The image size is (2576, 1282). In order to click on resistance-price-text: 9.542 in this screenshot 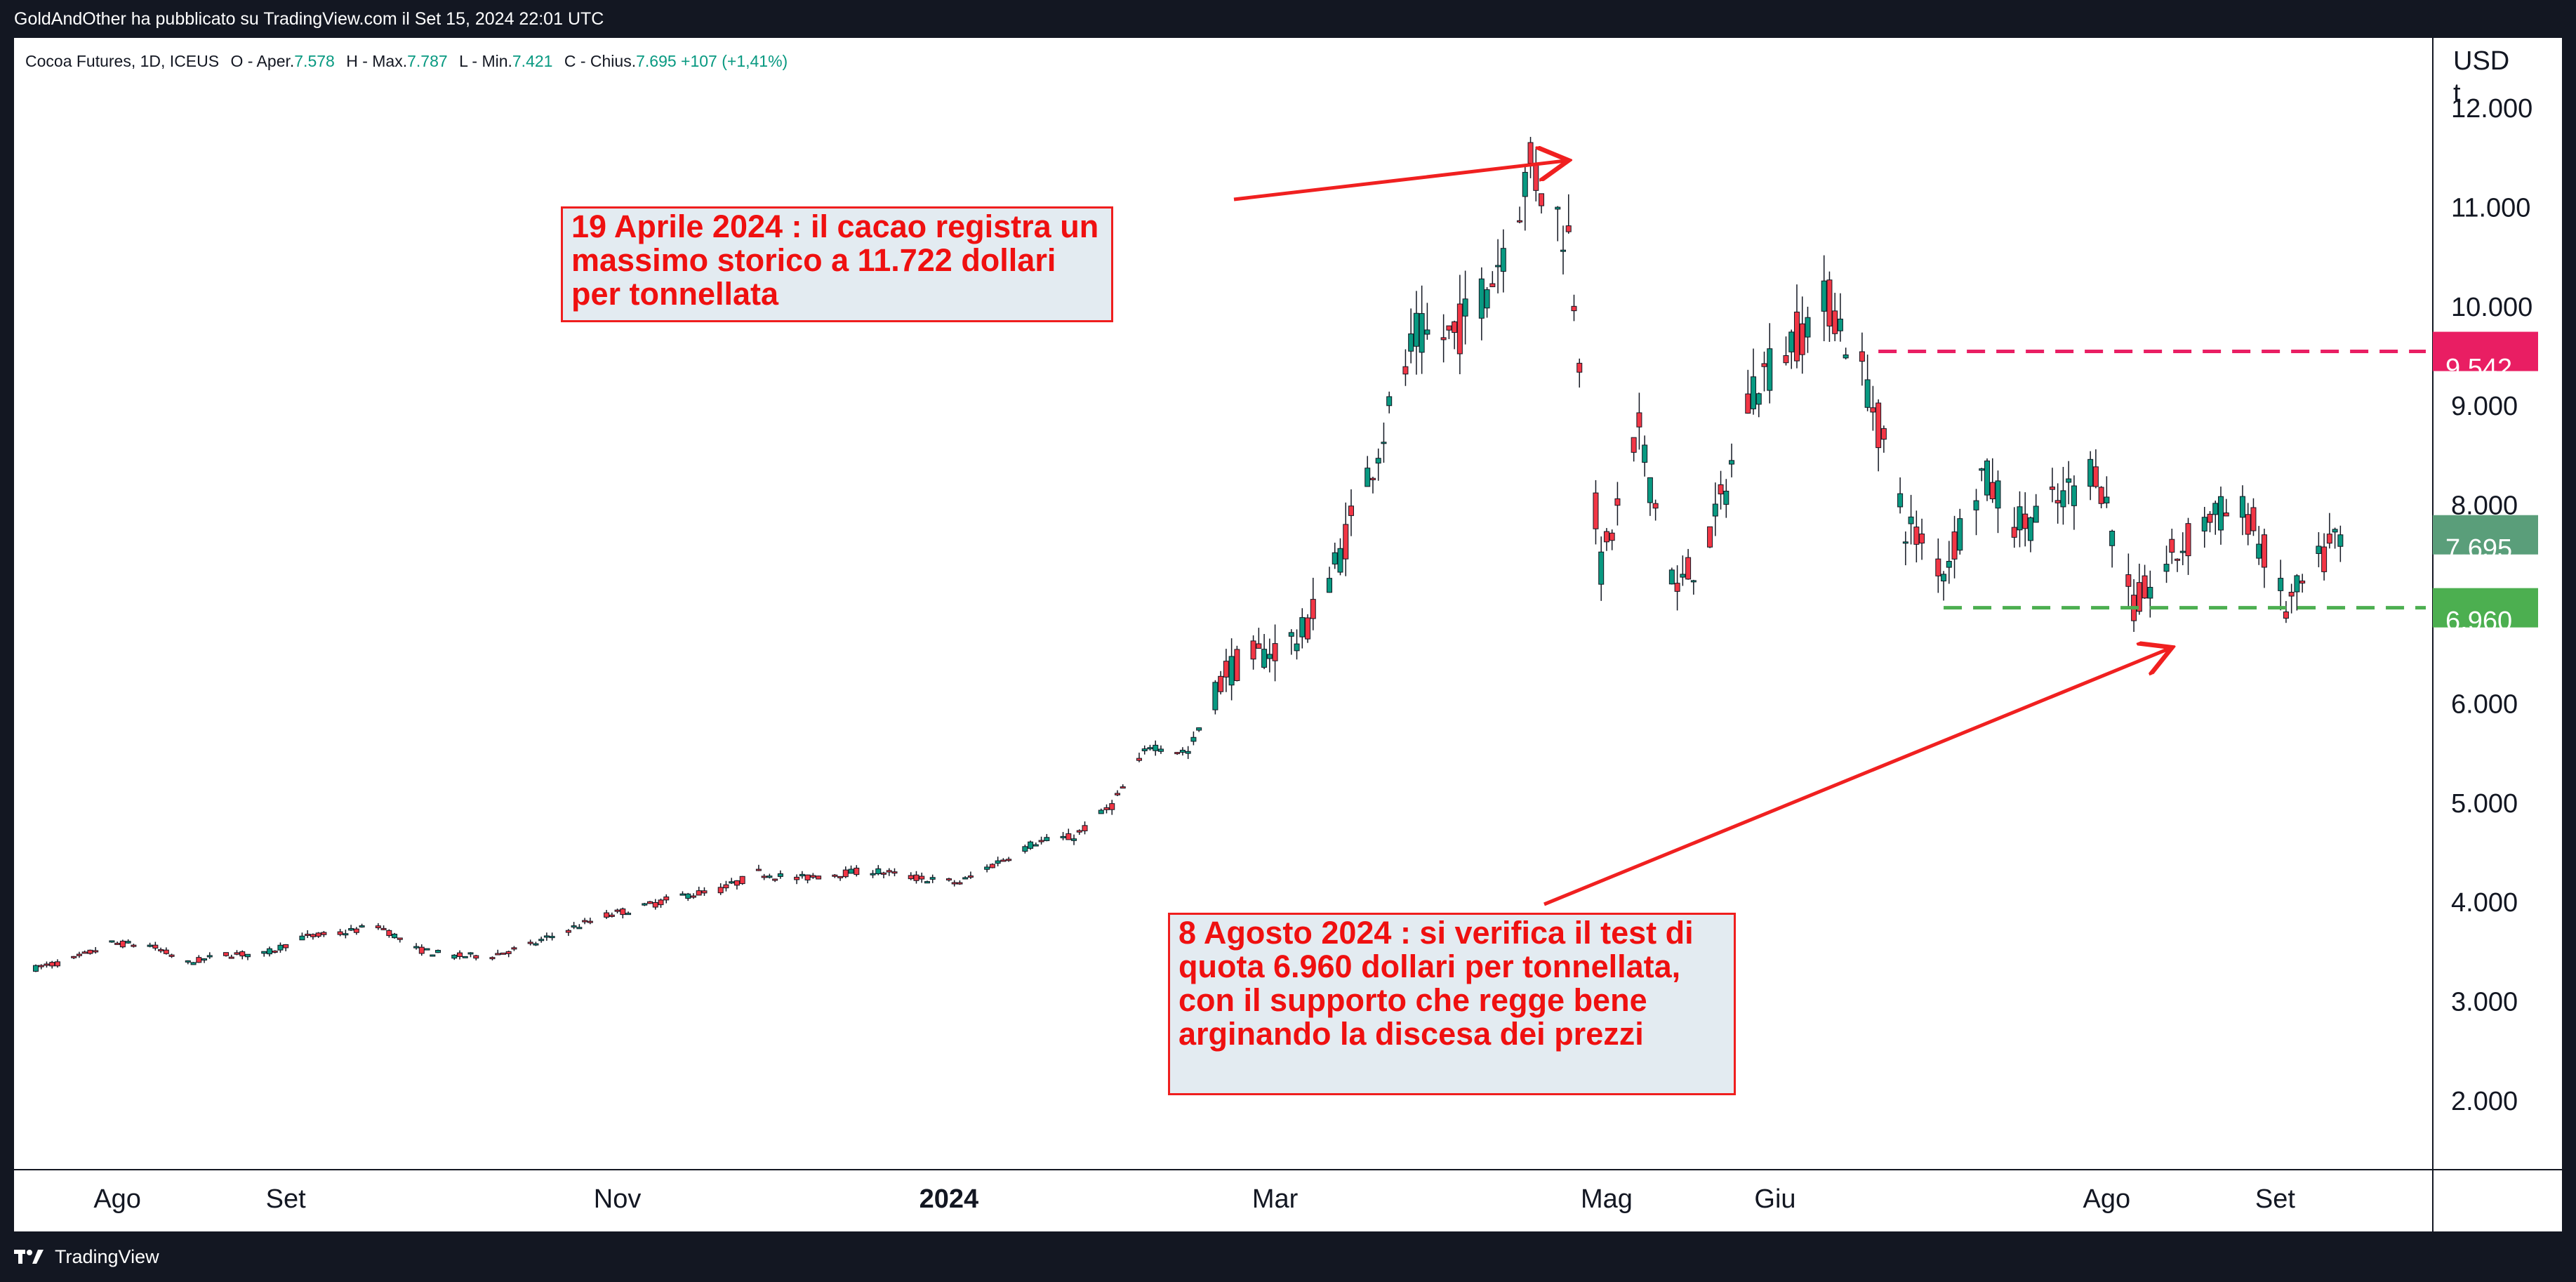, I will do `click(2479, 368)`.